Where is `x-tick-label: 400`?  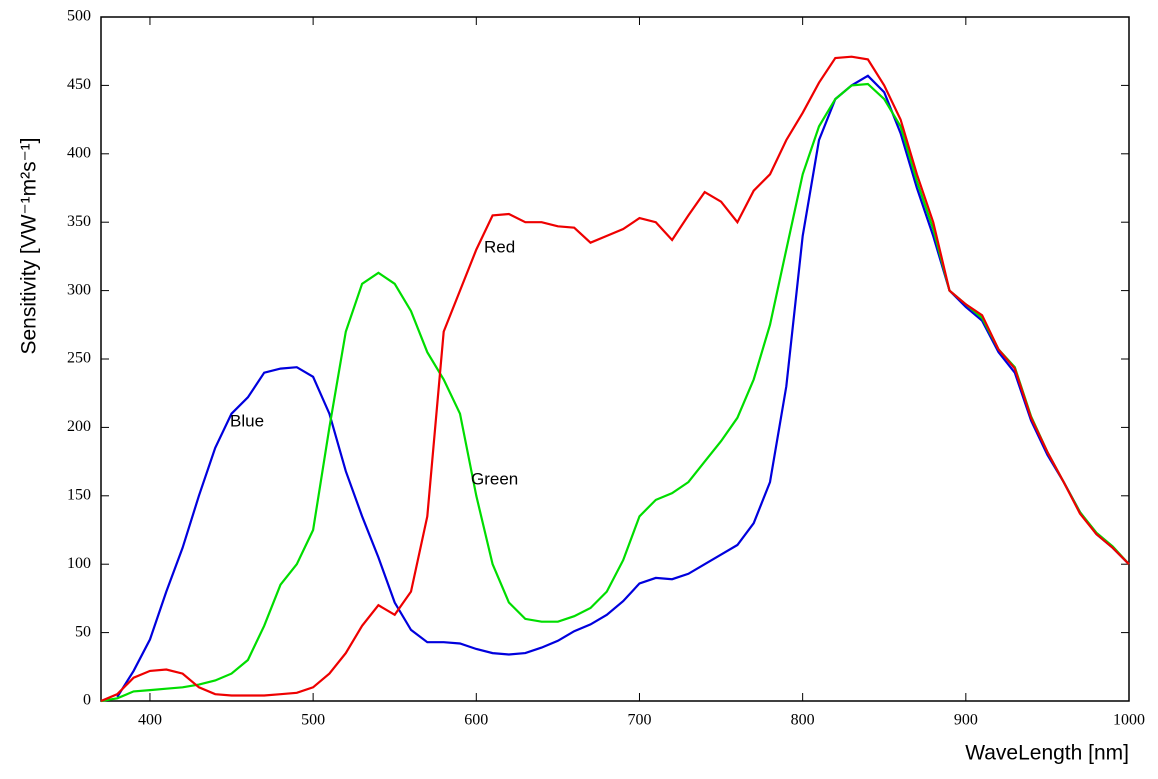 x-tick-label: 400 is located at coordinates (150, 720).